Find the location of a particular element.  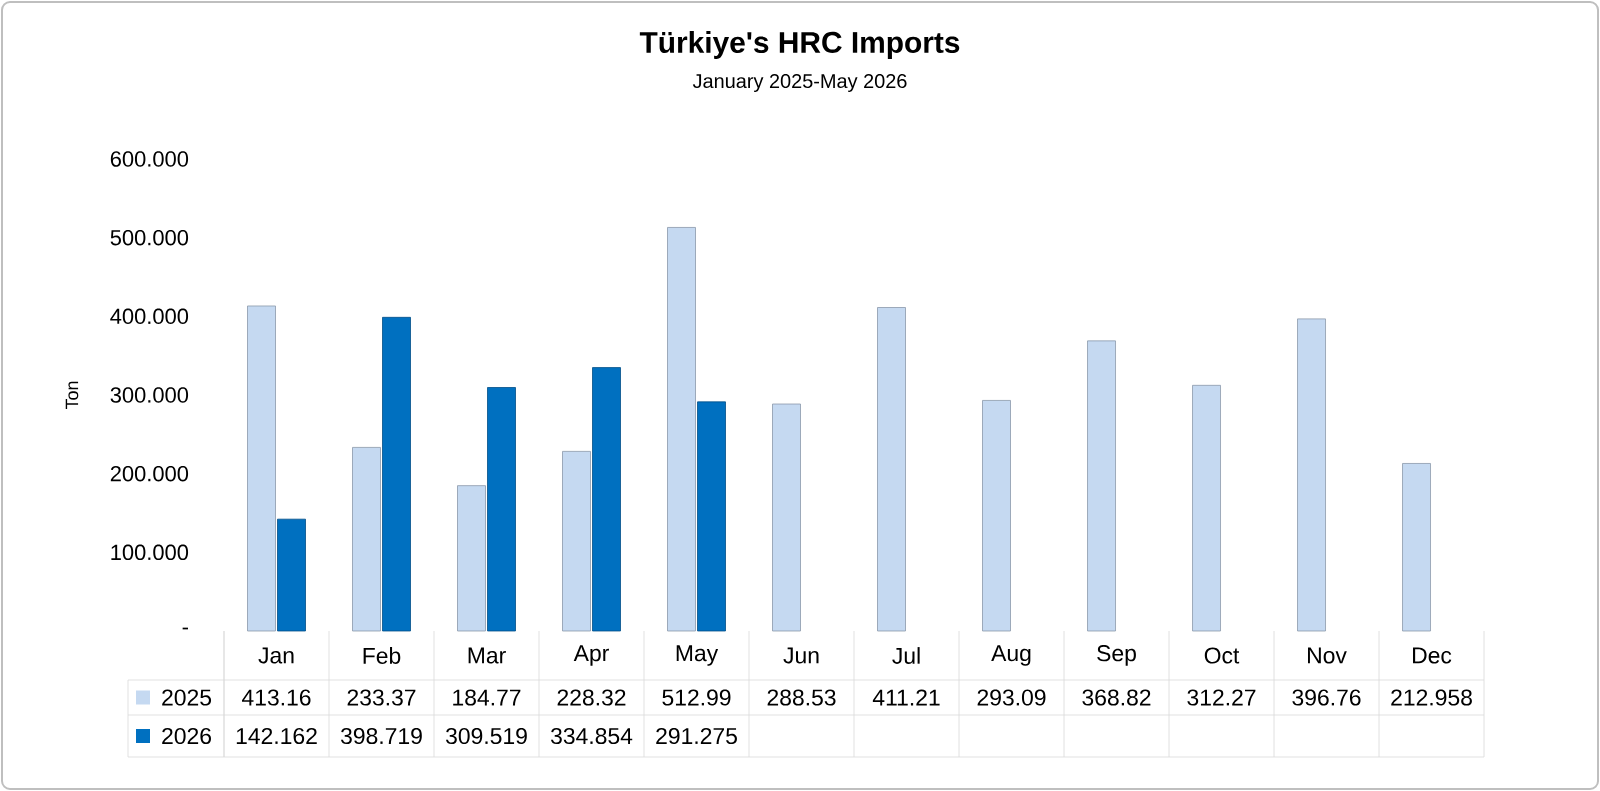

x-tick-label: Mar is located at coordinates (487, 655).